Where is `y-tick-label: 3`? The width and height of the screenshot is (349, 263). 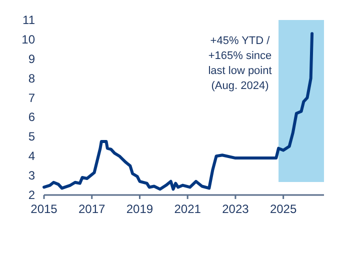 y-tick-label: 3 is located at coordinates (32, 175).